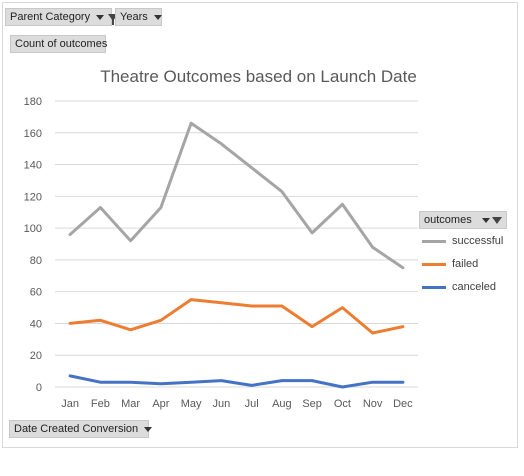  I want to click on y-tick-label: 0, so click(39, 388).